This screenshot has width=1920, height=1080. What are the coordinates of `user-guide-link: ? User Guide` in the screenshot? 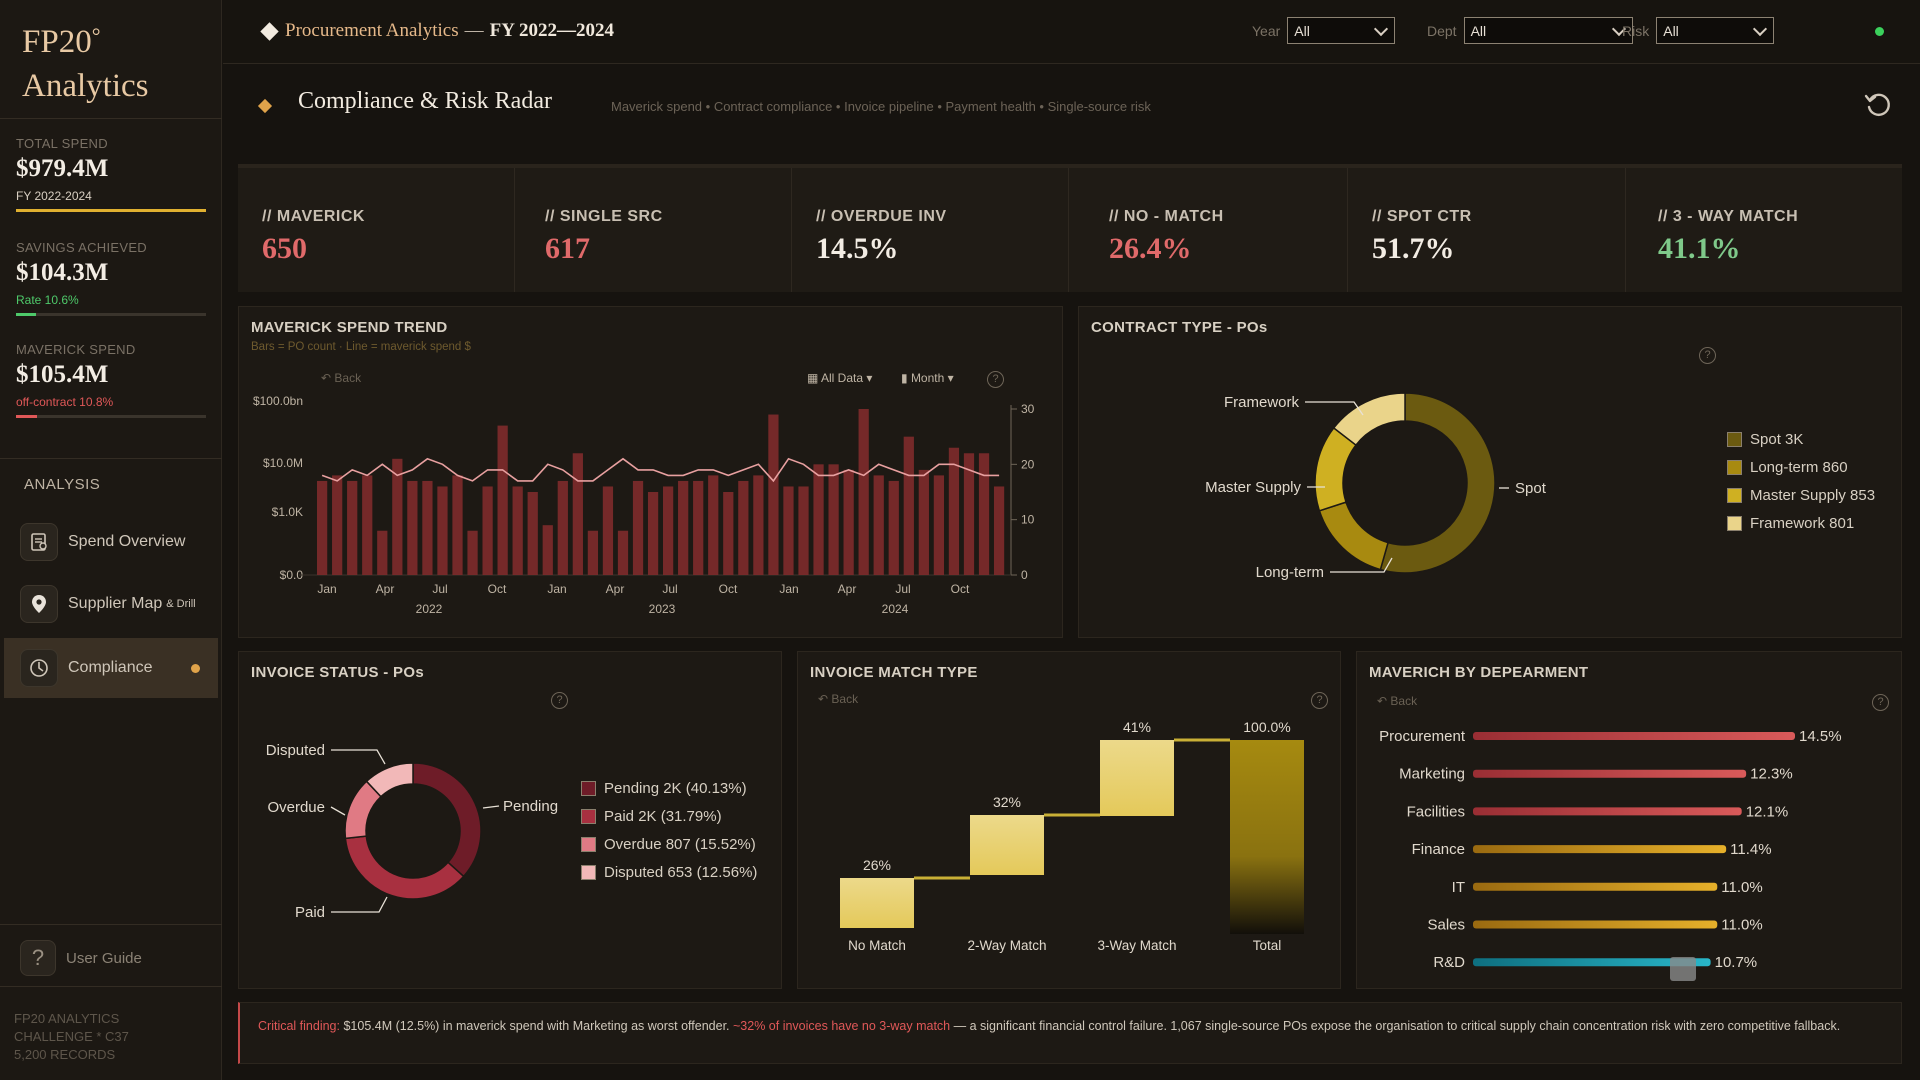 It's located at (81, 958).